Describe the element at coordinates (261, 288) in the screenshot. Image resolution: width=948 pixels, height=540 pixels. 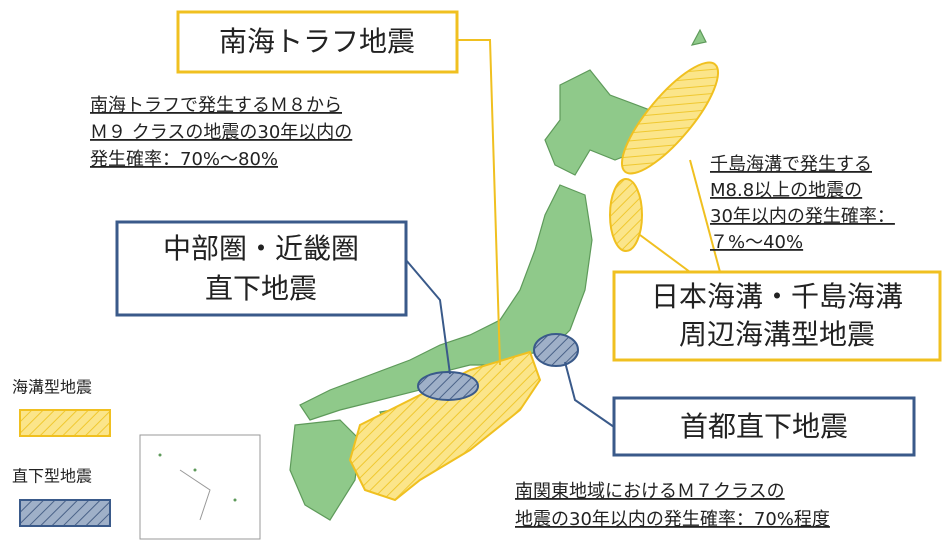
I see `chubu-title: 直下地震` at that location.